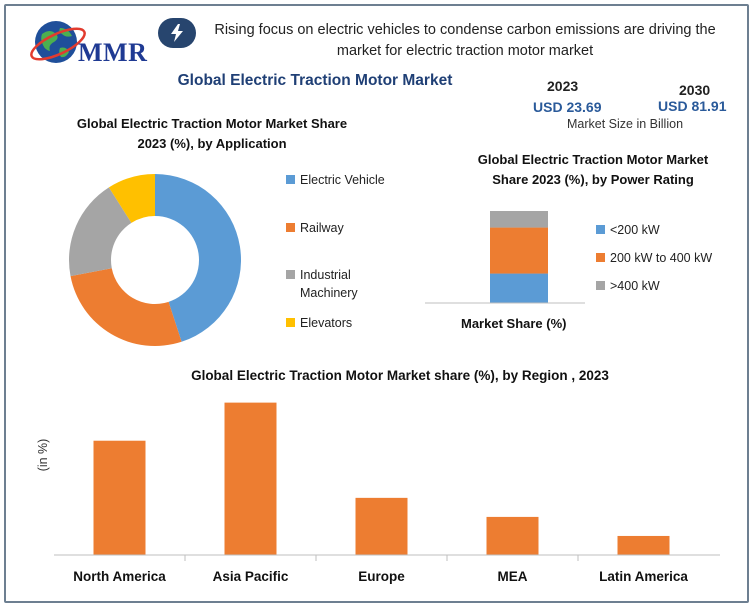 The height and width of the screenshot is (607, 753). I want to click on market-size-label: Market Size in Billion, so click(625, 124).